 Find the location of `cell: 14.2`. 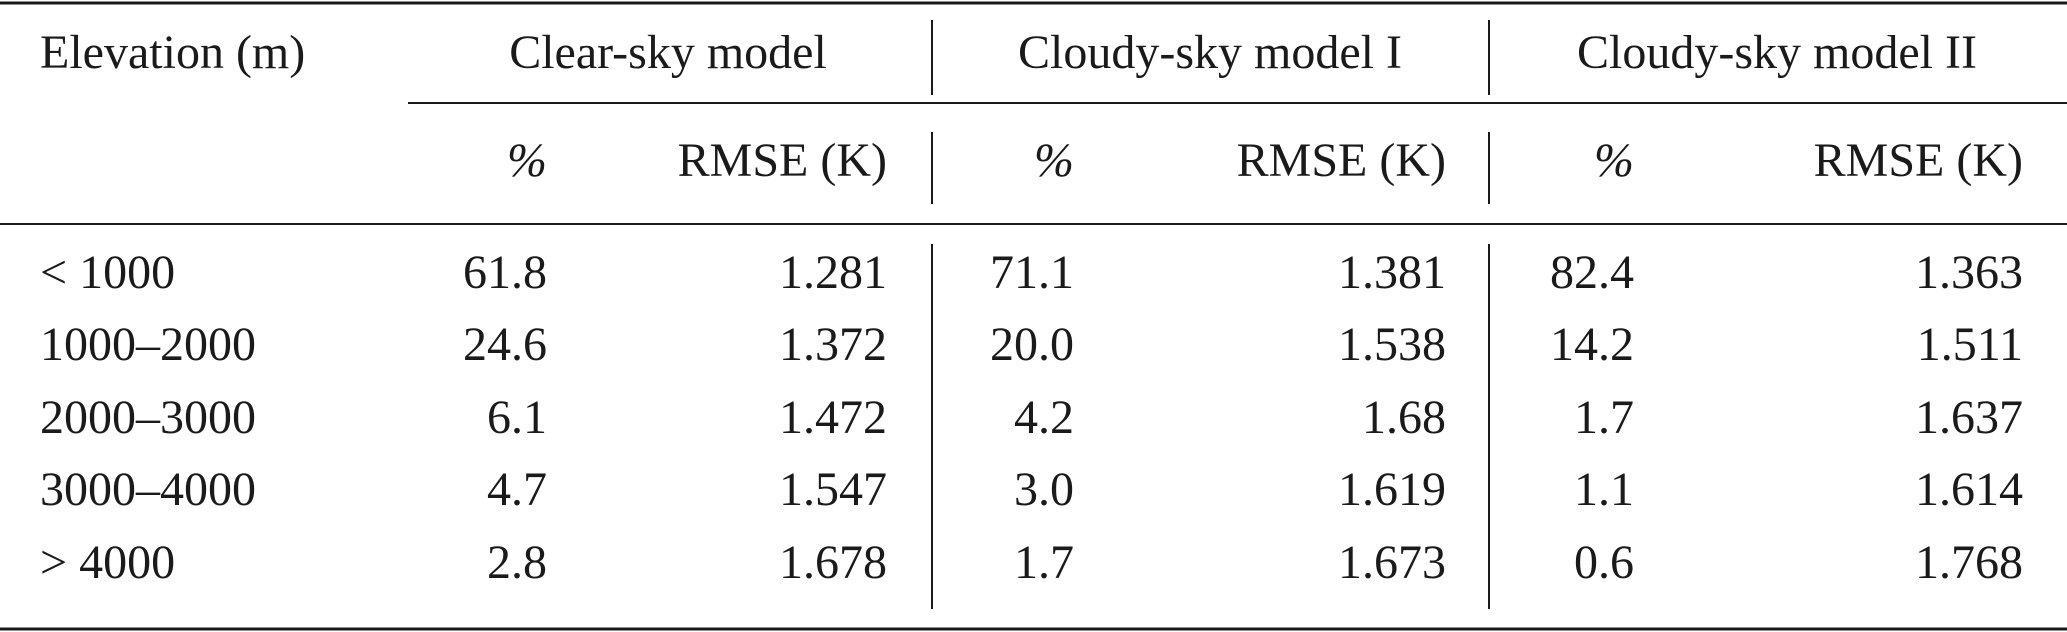

cell: 14.2 is located at coordinates (1592, 344).